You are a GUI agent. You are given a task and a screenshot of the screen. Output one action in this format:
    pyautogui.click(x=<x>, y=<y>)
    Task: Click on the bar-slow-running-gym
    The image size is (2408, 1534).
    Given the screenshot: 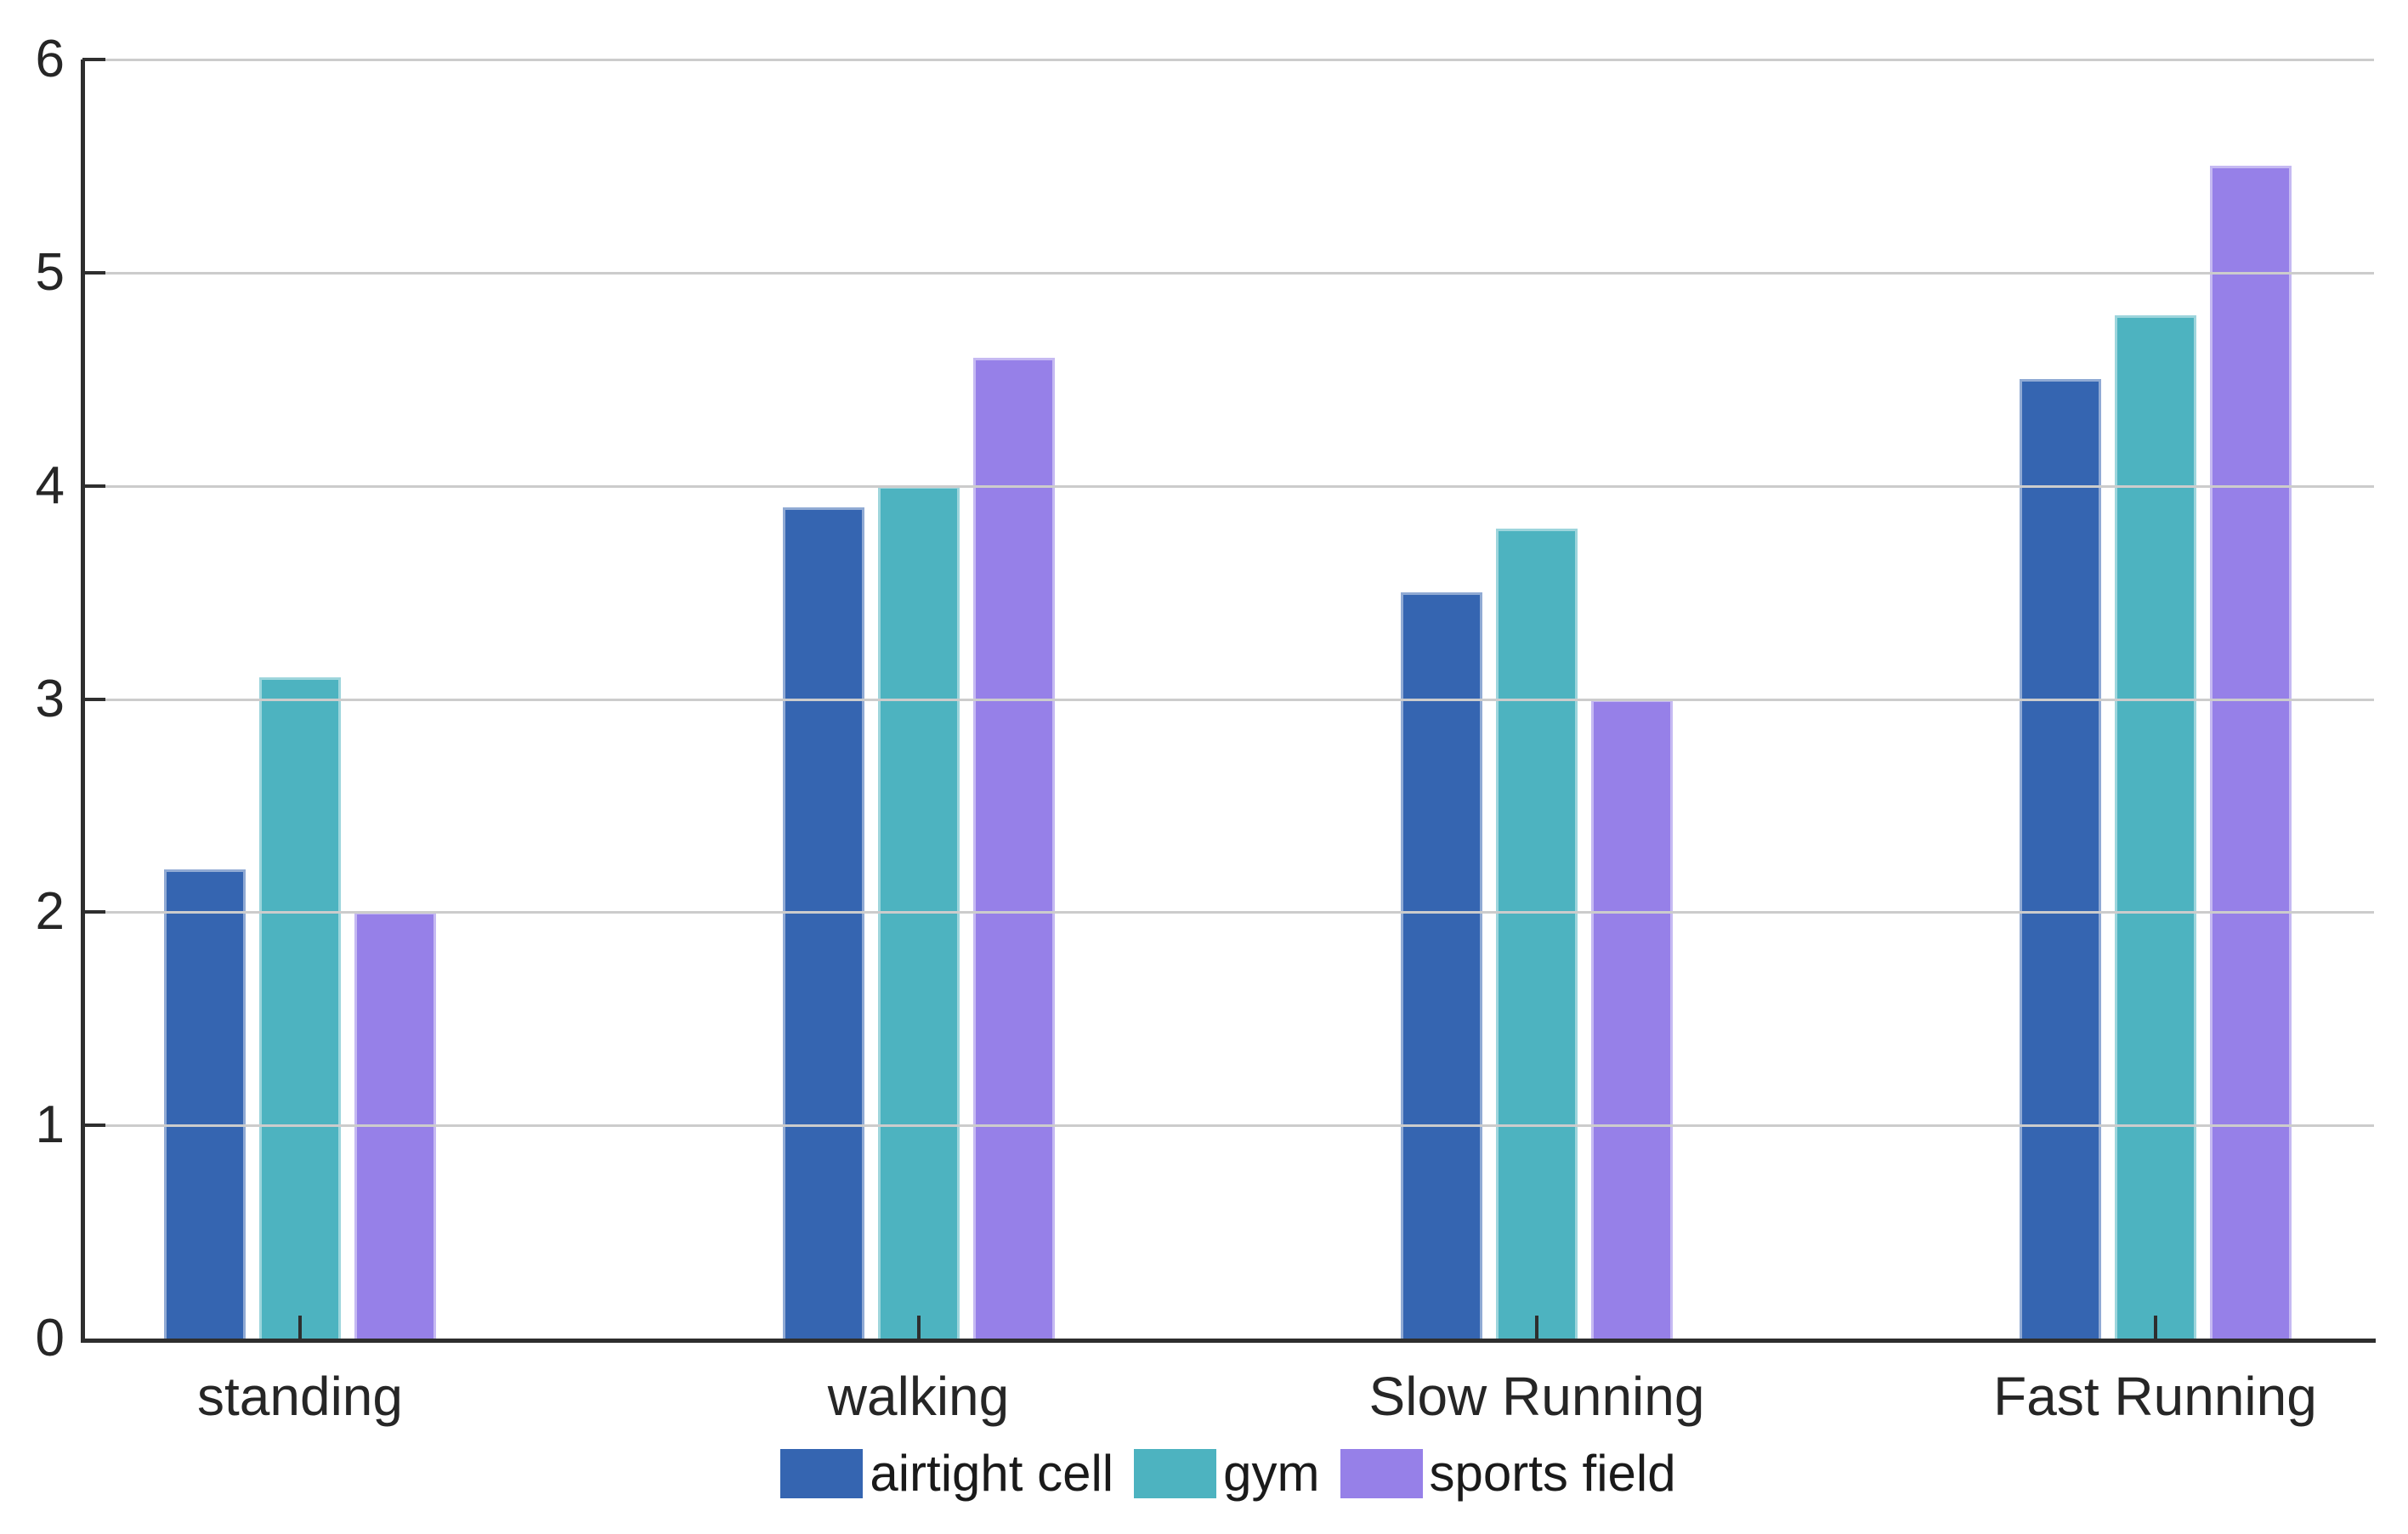 What is the action you would take?
    pyautogui.click(x=1537, y=934)
    